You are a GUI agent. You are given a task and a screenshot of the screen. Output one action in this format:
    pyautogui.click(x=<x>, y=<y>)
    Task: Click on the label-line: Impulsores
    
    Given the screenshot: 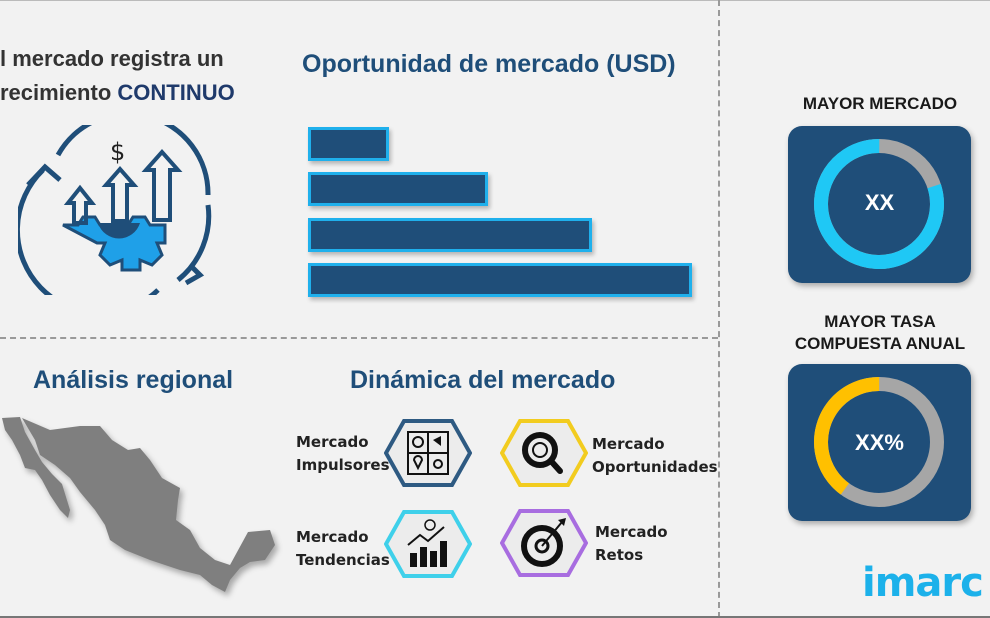 What is the action you would take?
    pyautogui.click(x=343, y=465)
    